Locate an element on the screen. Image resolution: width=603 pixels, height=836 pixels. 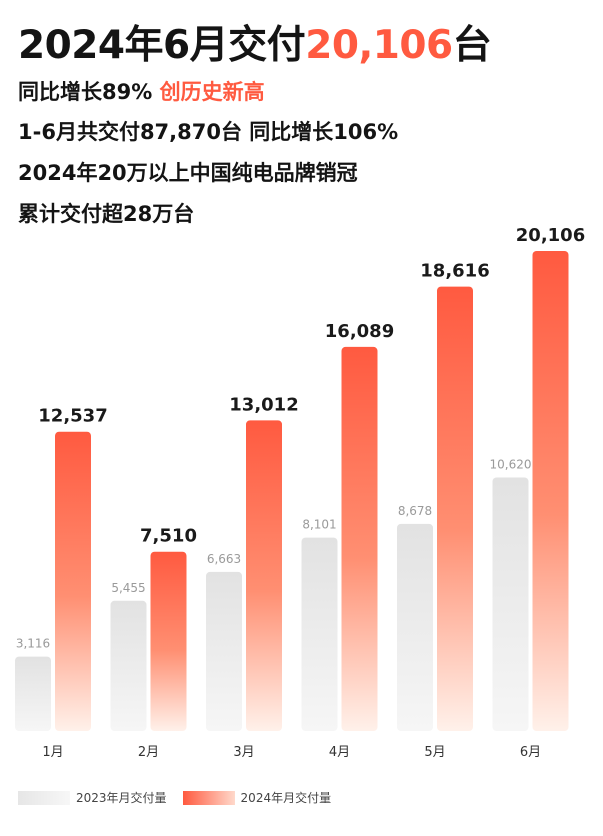
headline-h1-total: 1-6月共交付87,870台 同比增长106% is located at coordinates (208, 132).